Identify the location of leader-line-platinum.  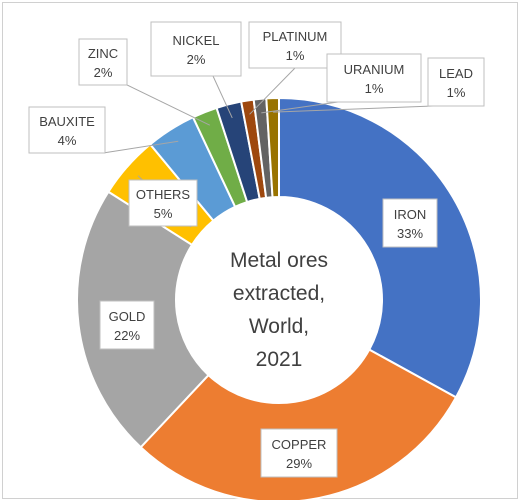
(272, 91).